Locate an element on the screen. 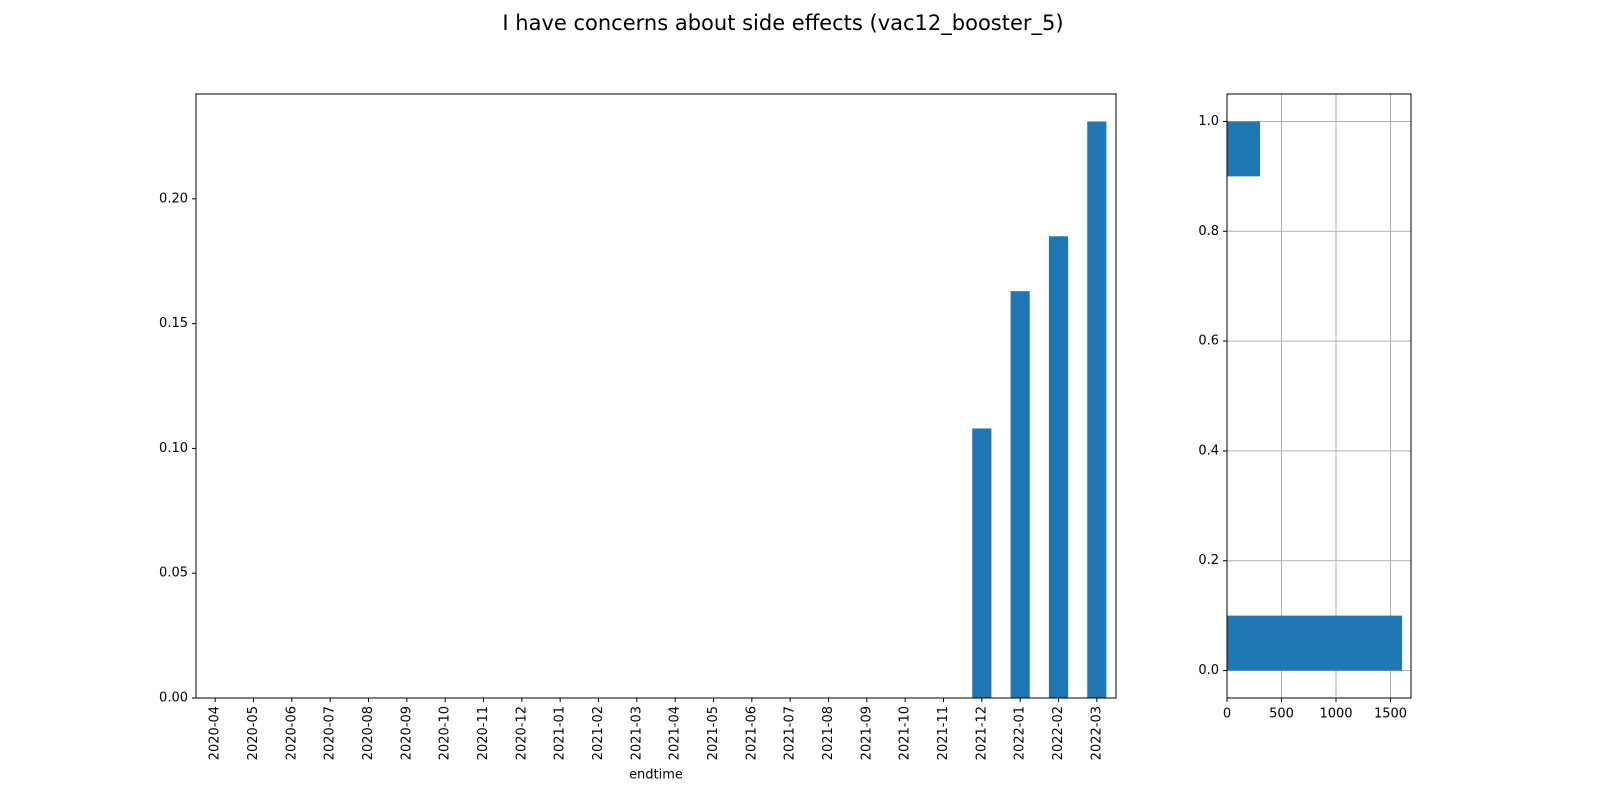 The image size is (1600, 800). x-tick-label: 2020-09 is located at coordinates (406, 733).